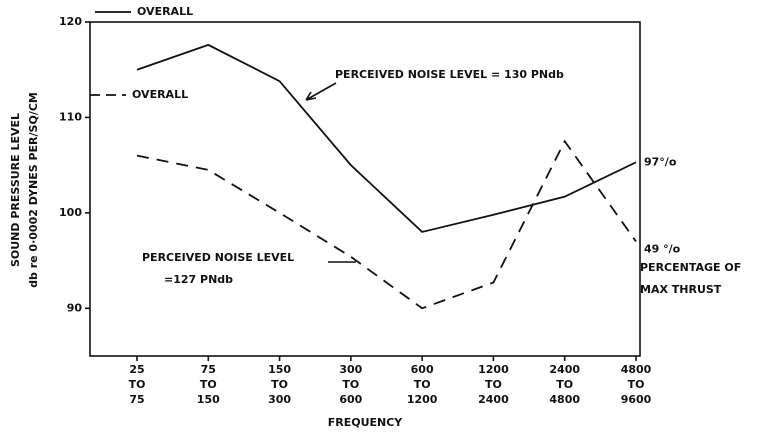  I want to click on y-axis-label: db re 0·0002 DYNES PER/SQ/CM, so click(33, 190).